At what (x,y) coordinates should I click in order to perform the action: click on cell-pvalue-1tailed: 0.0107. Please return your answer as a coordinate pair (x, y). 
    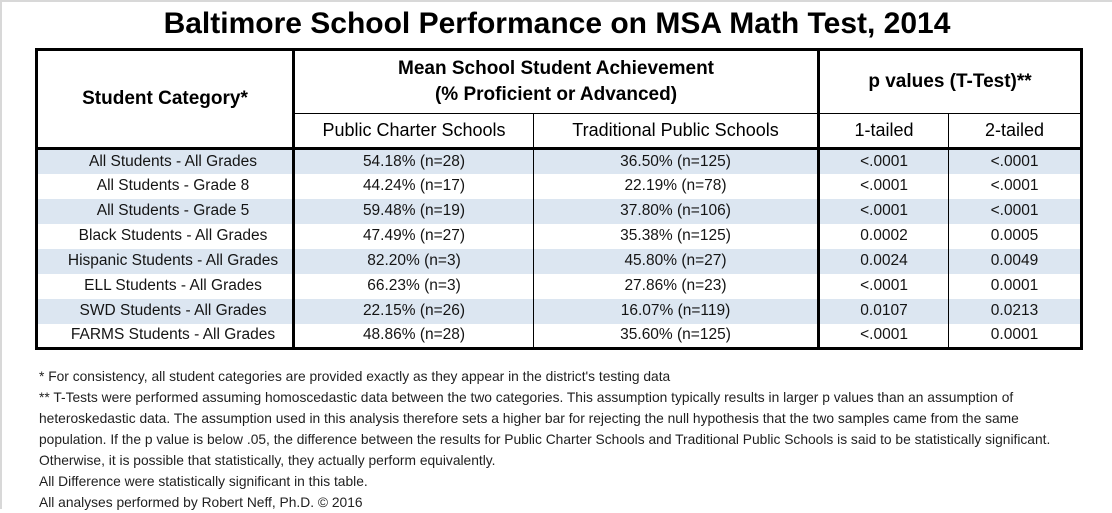
    Looking at the image, I should click on (884, 311).